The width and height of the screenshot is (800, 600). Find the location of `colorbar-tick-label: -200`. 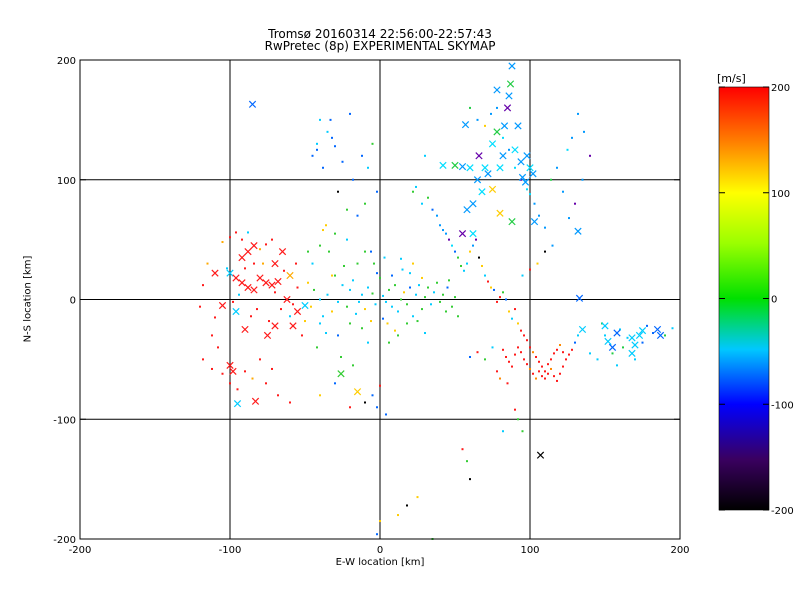

colorbar-tick-label: -200 is located at coordinates (782, 511).